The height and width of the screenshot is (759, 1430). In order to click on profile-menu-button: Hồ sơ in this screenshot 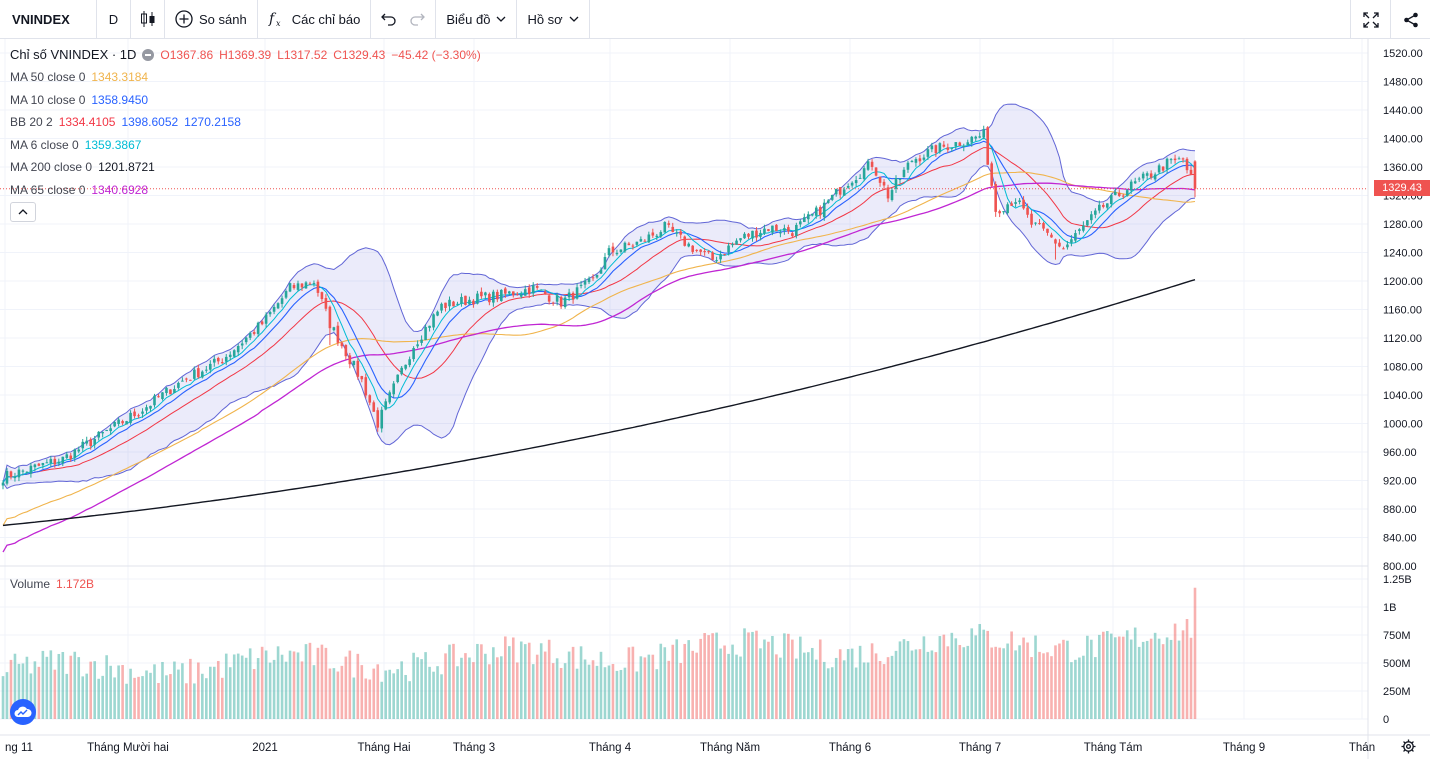, I will do `click(553, 19)`.